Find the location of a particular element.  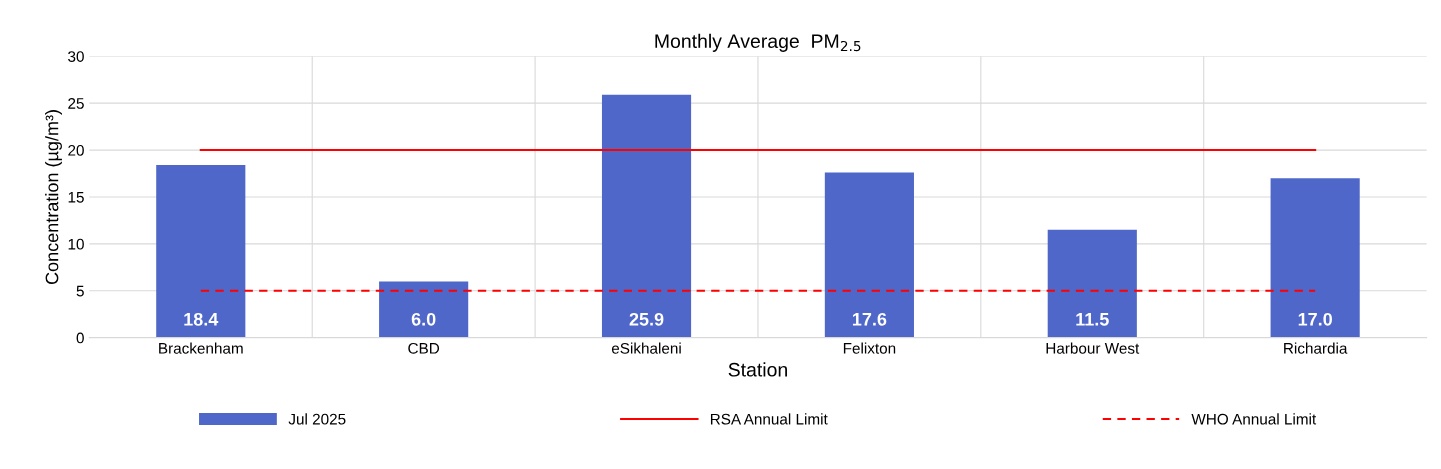

y-tick-label: 20 is located at coordinates (76, 150).